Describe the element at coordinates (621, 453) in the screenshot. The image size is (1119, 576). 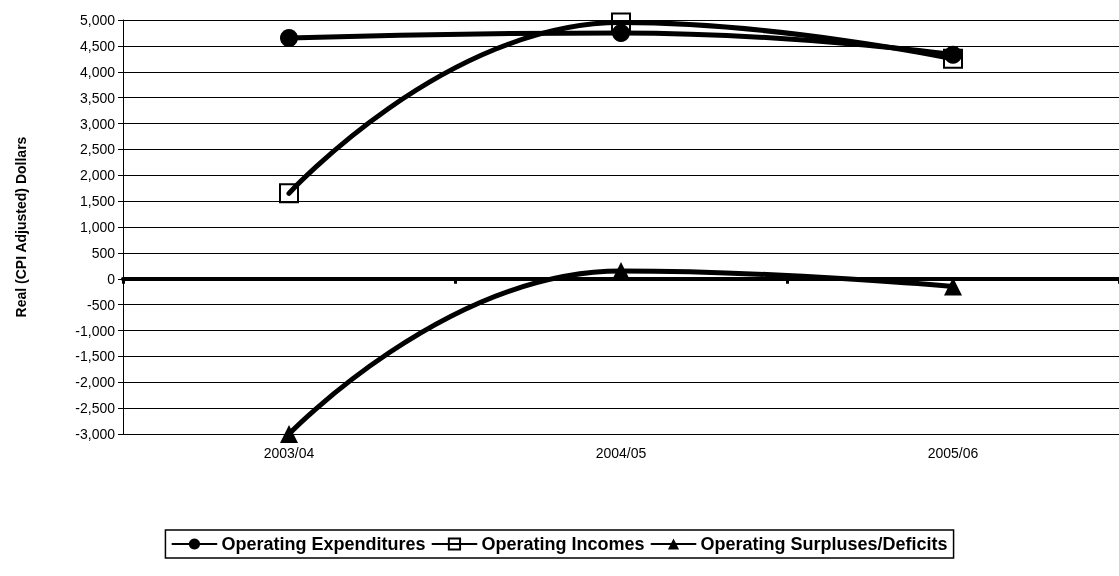
I see `x-tick-label: 2004/05` at that location.